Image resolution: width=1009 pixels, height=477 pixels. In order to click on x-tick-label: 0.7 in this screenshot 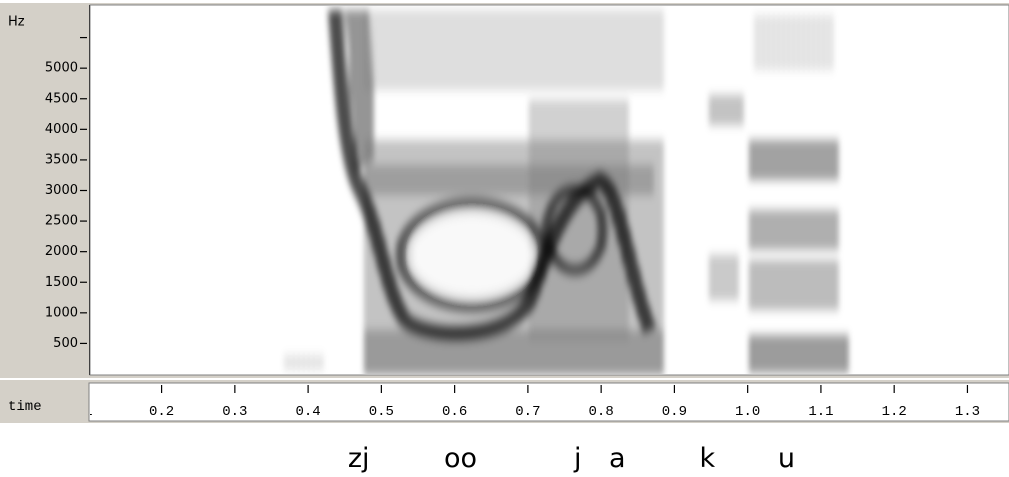, I will do `click(527, 412)`.